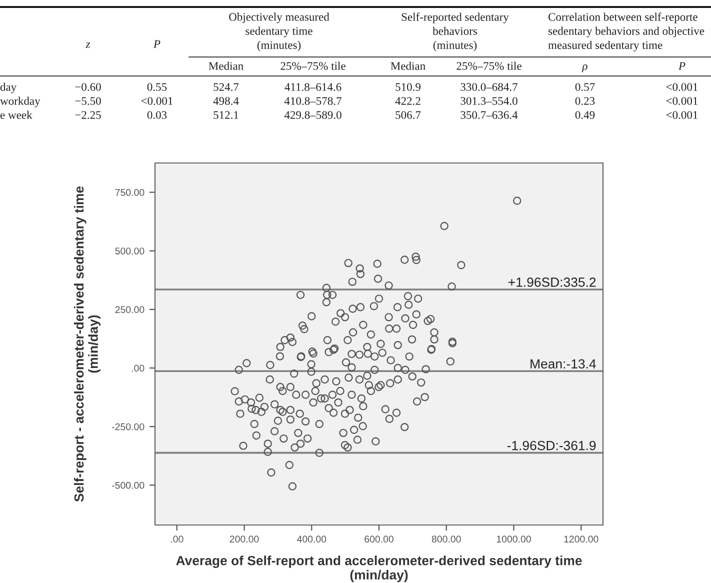 The height and width of the screenshot is (583, 711). Describe the element at coordinates (88, 87) in the screenshot. I see `text: −0.60` at that location.